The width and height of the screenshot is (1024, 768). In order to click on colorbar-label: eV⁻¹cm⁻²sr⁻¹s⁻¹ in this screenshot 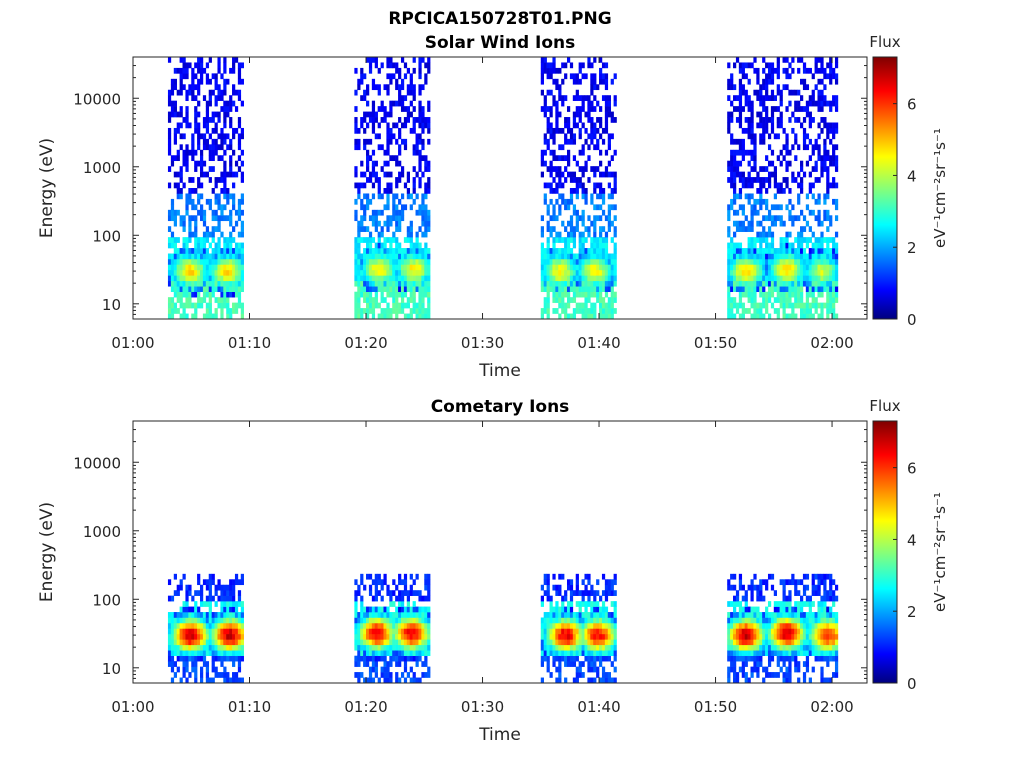, I will do `click(940, 188)`.